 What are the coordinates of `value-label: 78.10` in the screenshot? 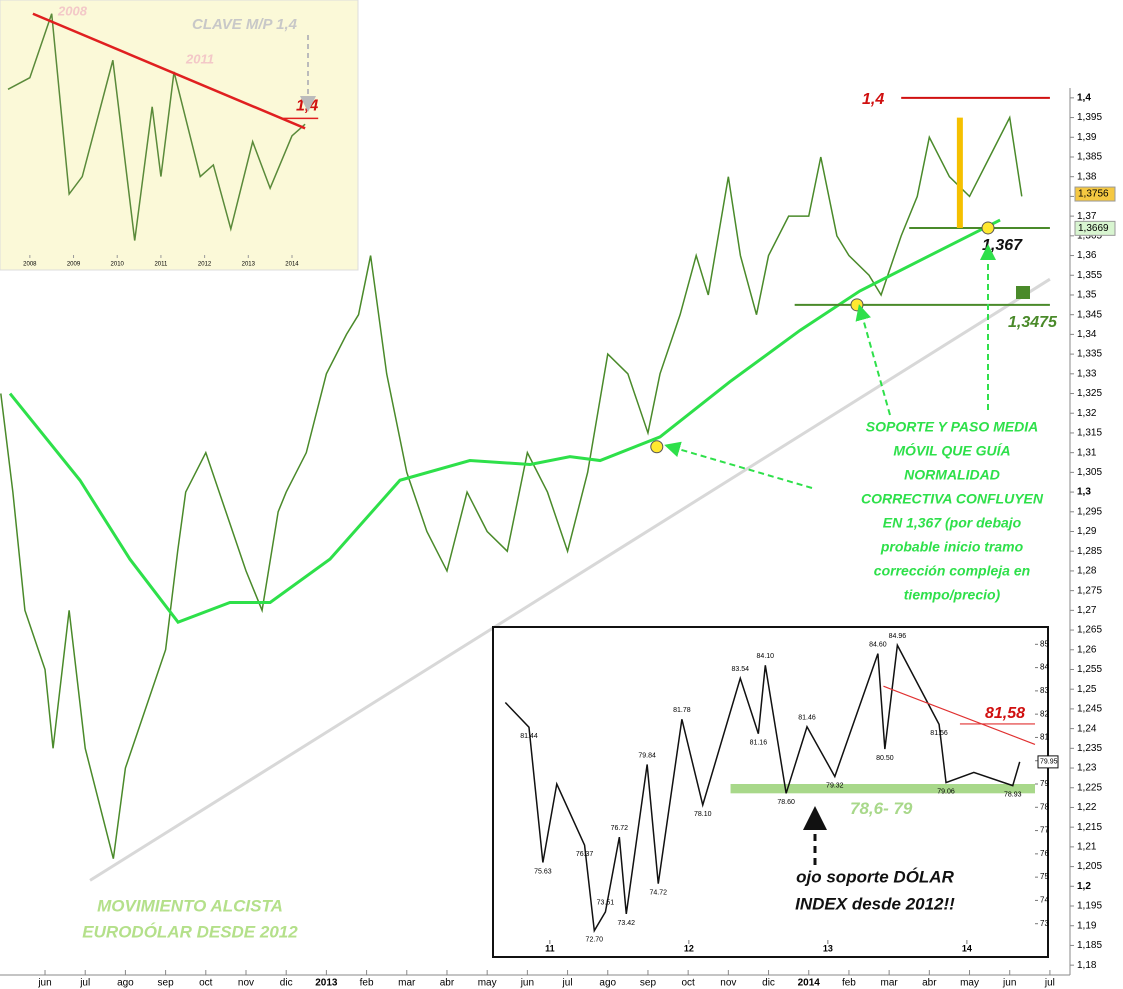 It's located at (703, 814).